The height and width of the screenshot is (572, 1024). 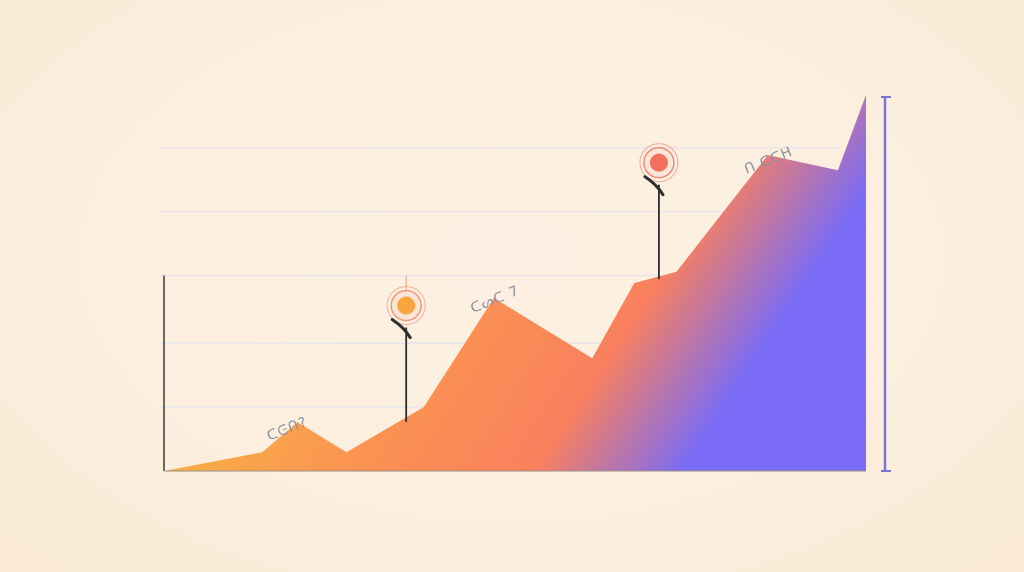 What do you see at coordinates (532, 283) in the screenshot?
I see `marker-layer` at bounding box center [532, 283].